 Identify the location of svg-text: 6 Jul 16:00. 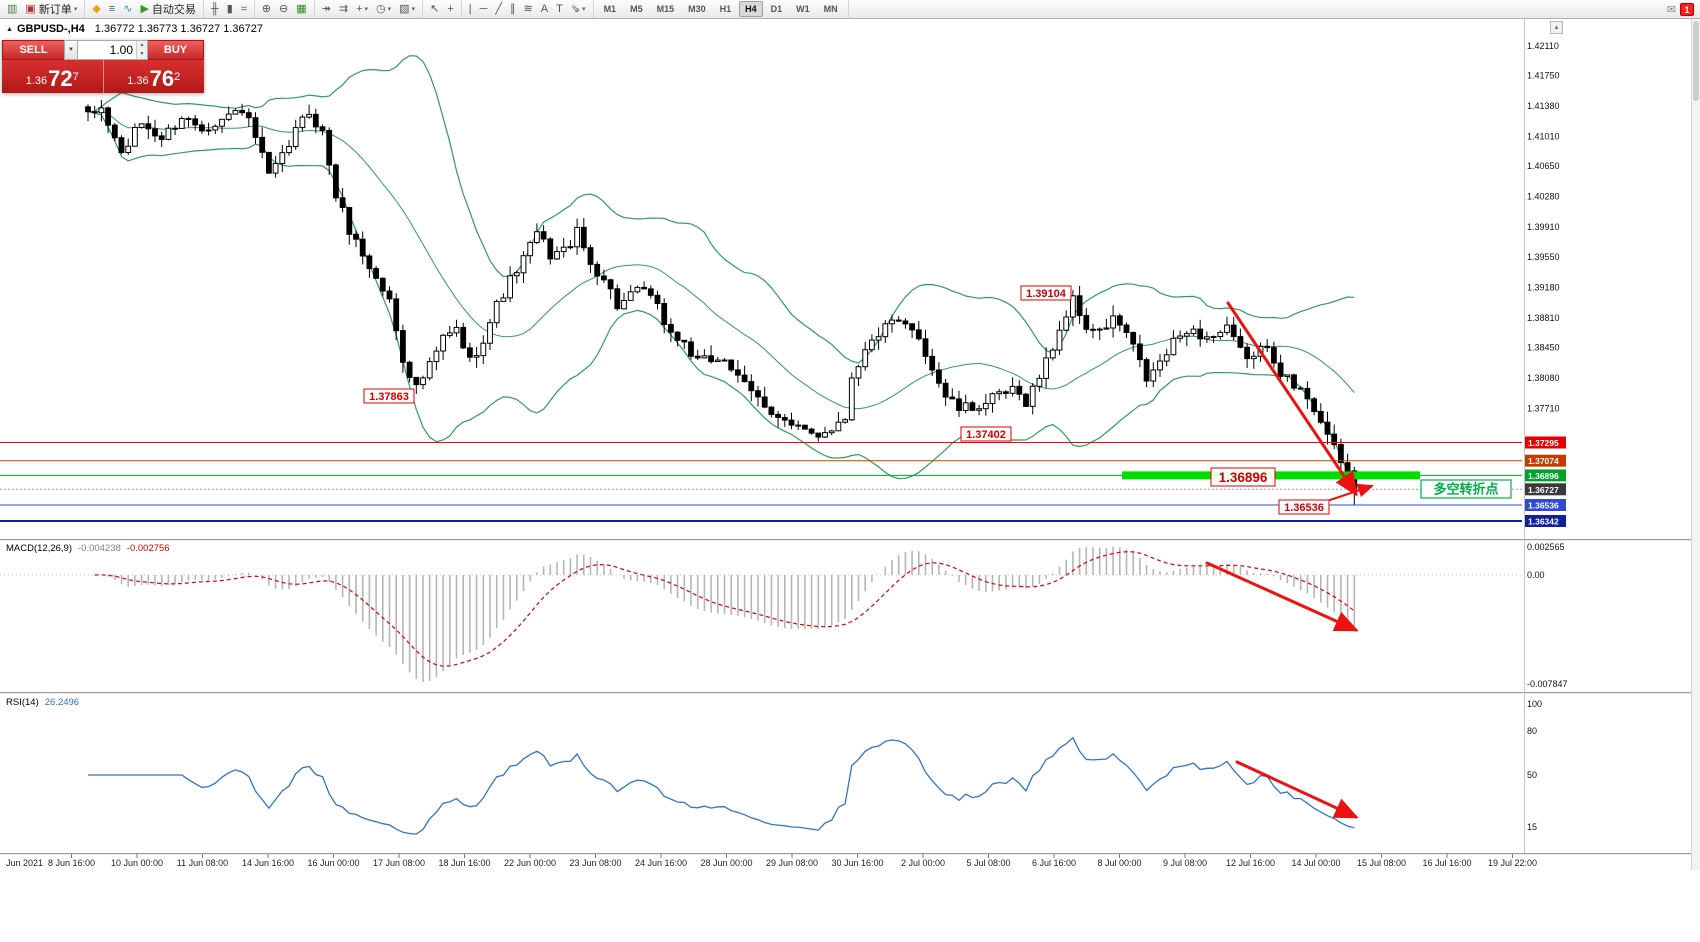
(1054, 863).